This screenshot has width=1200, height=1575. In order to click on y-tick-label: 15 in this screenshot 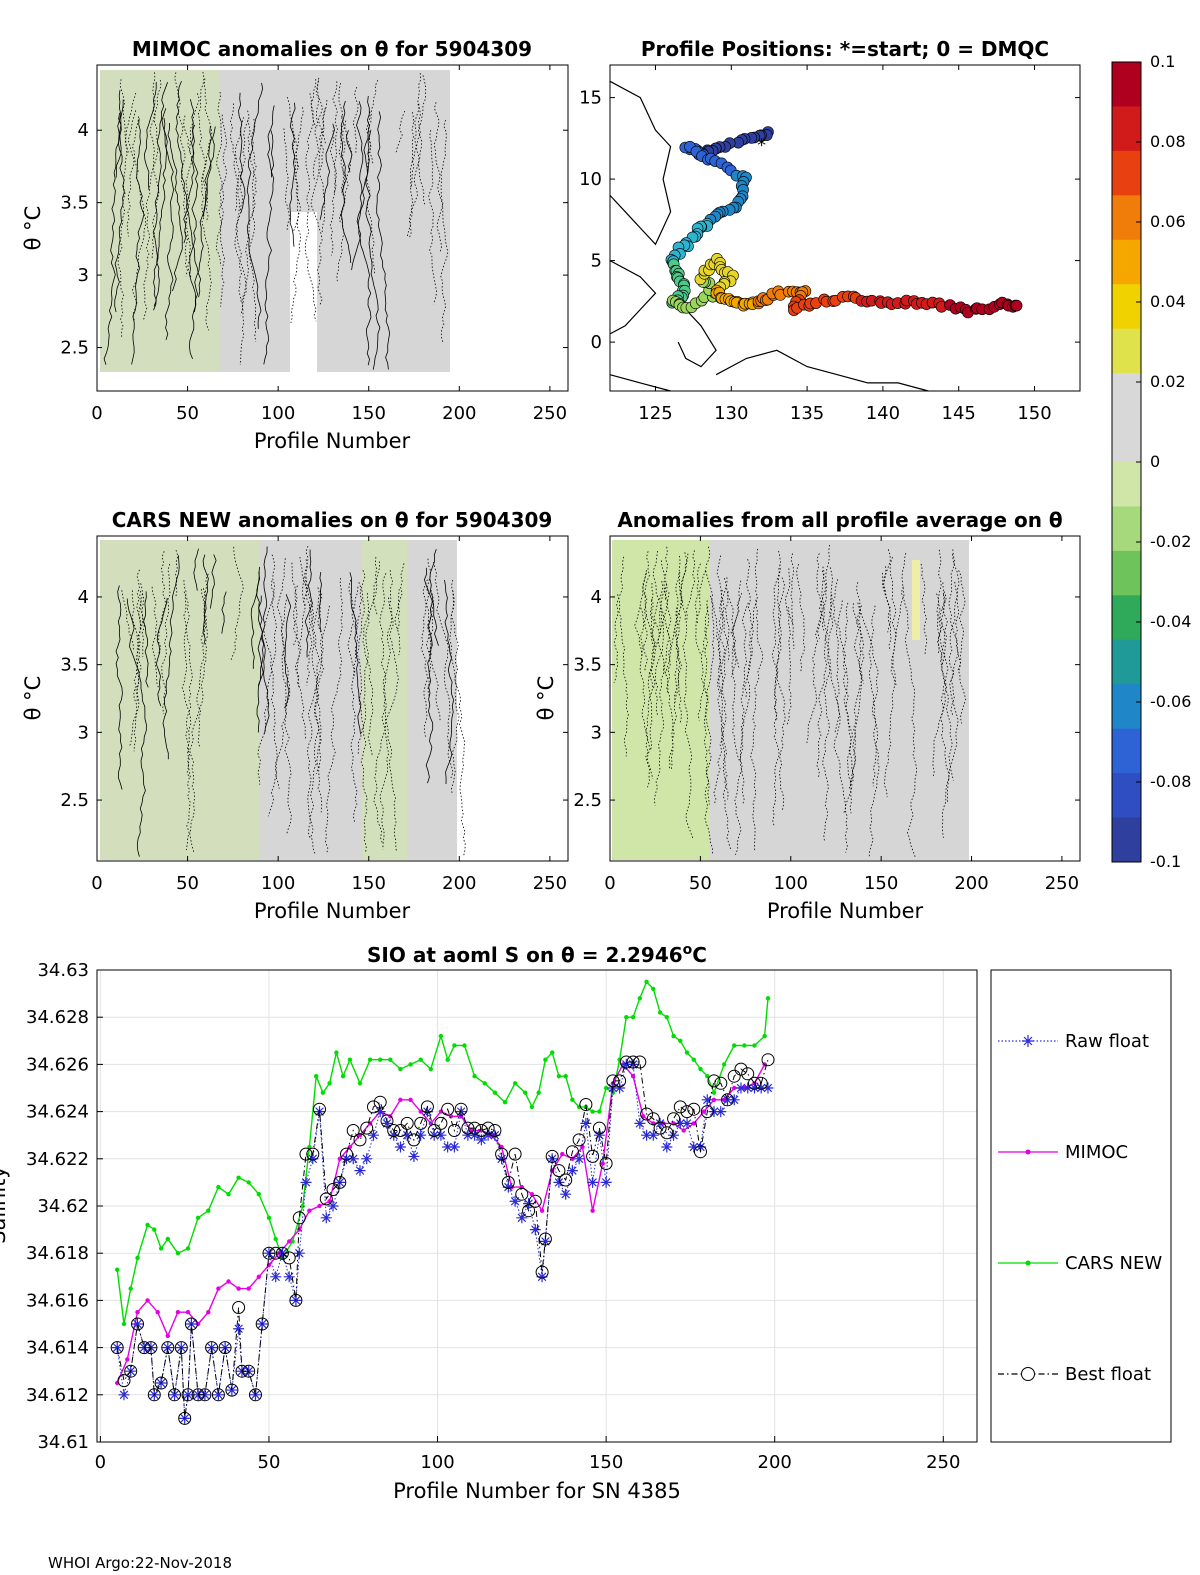, I will do `click(590, 98)`.